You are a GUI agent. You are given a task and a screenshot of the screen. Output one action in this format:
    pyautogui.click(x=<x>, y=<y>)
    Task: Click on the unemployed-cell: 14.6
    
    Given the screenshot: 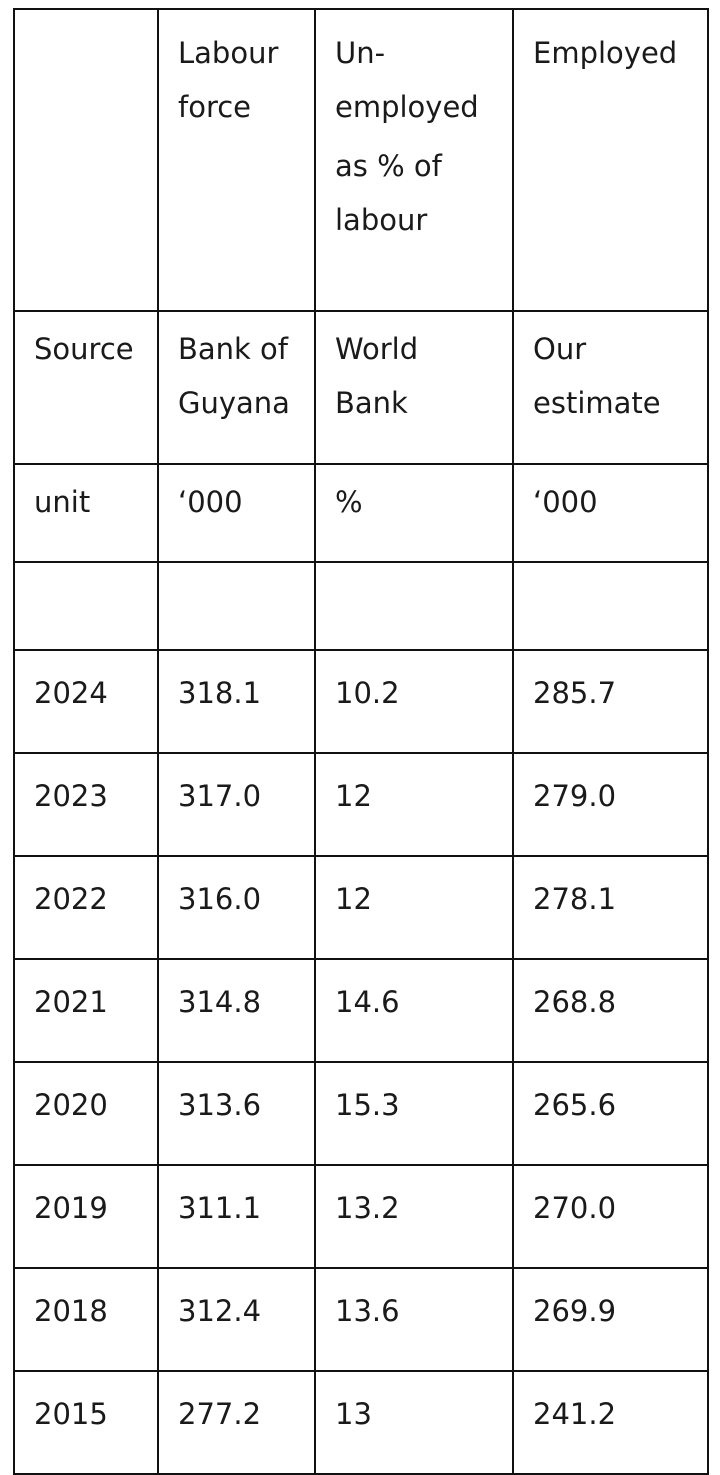 What is the action you would take?
    pyautogui.click(x=414, y=1010)
    